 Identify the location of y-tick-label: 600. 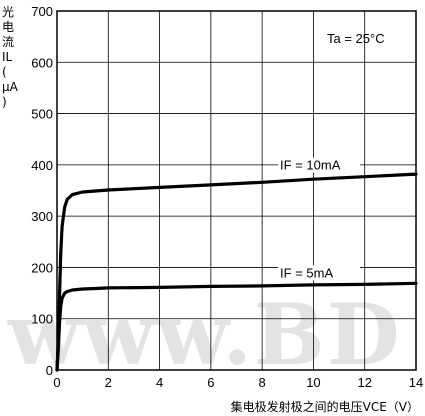
(42, 62).